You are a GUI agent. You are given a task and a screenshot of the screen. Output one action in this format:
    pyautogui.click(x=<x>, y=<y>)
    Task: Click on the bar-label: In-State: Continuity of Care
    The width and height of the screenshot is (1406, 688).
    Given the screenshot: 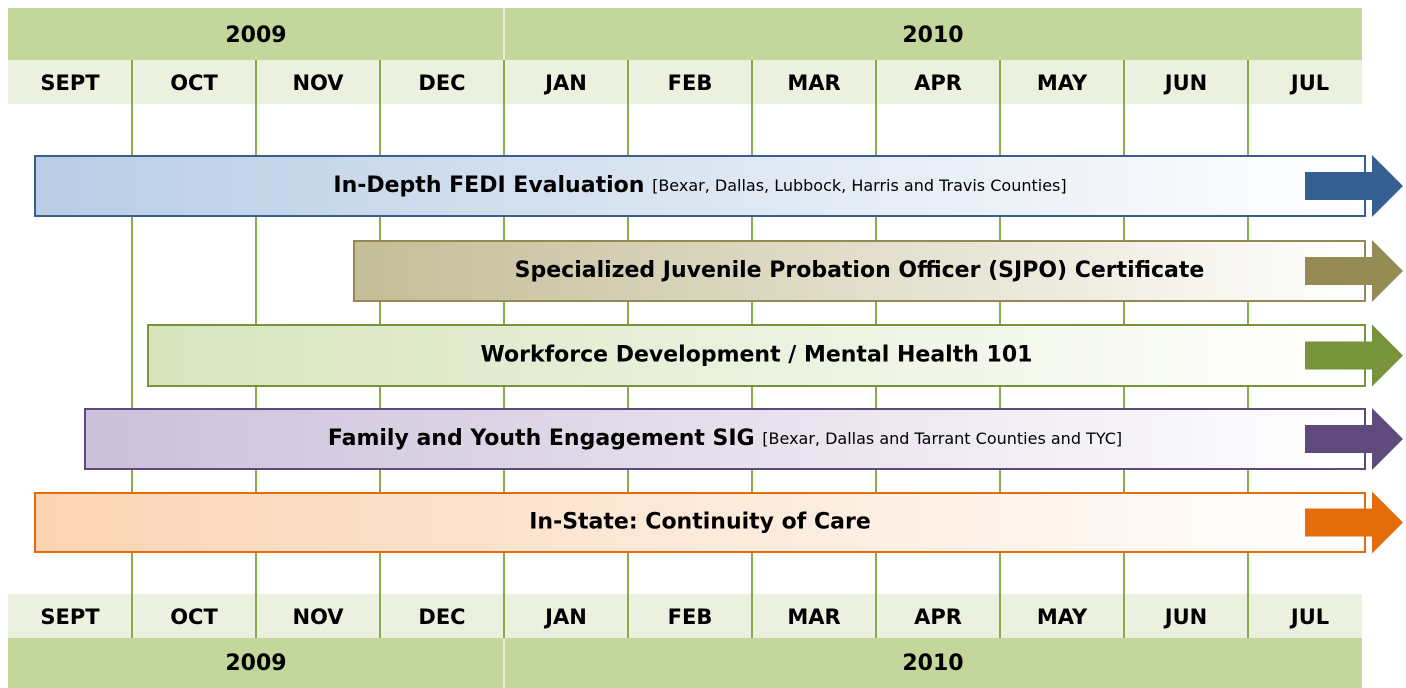 What is the action you would take?
    pyautogui.click(x=700, y=522)
    